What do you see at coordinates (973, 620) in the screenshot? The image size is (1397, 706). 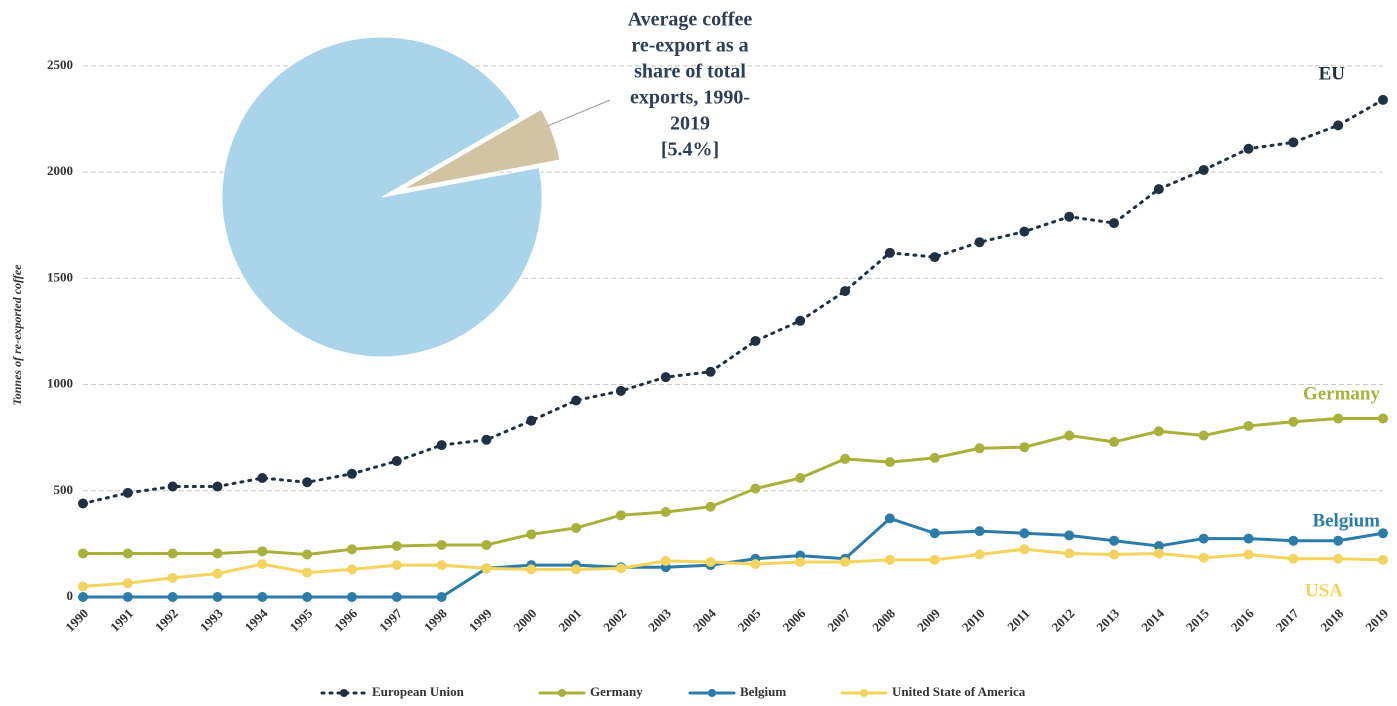 I see `x-tick-label: 2010` at bounding box center [973, 620].